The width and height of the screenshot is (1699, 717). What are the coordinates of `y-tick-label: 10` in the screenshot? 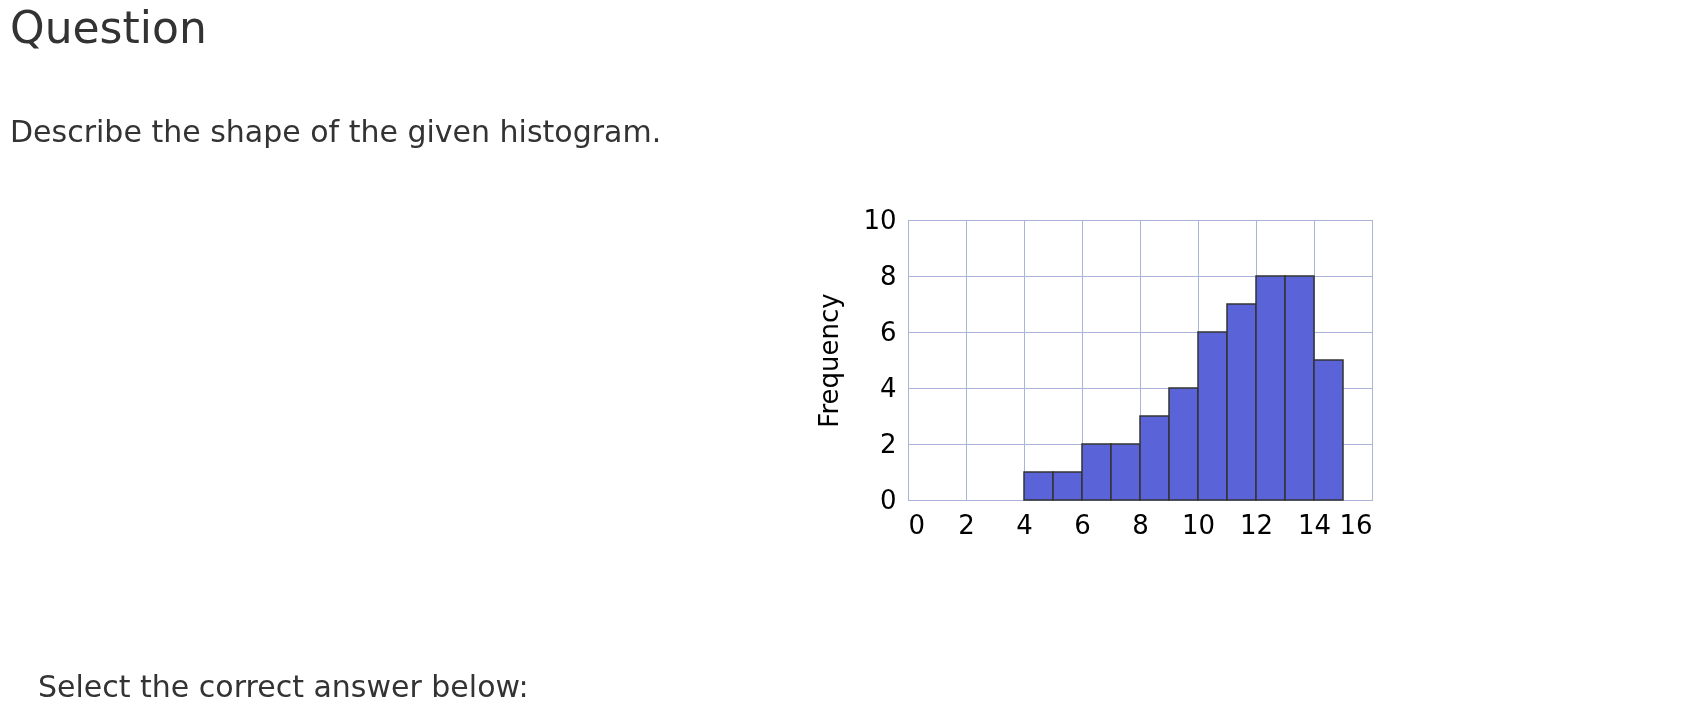 It's located at (880, 219).